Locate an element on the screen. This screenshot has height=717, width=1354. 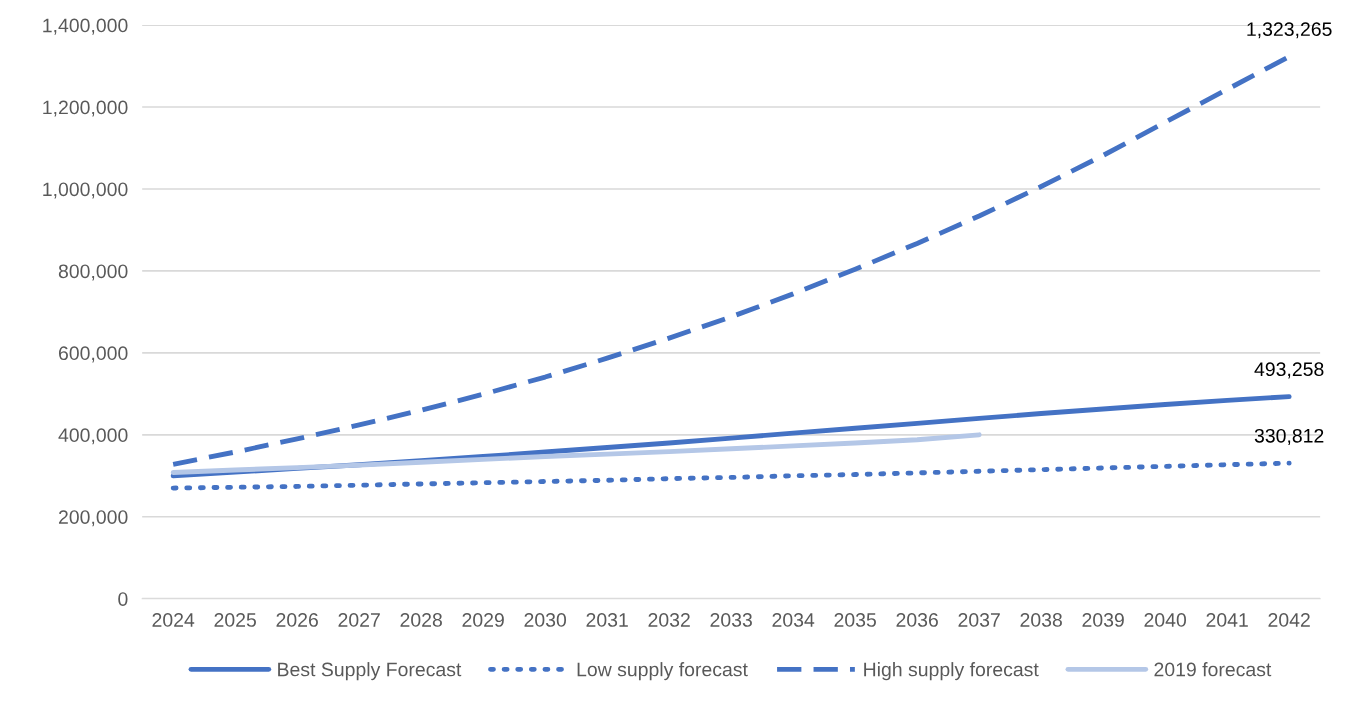
x-tick-label: 2032 is located at coordinates (669, 620).